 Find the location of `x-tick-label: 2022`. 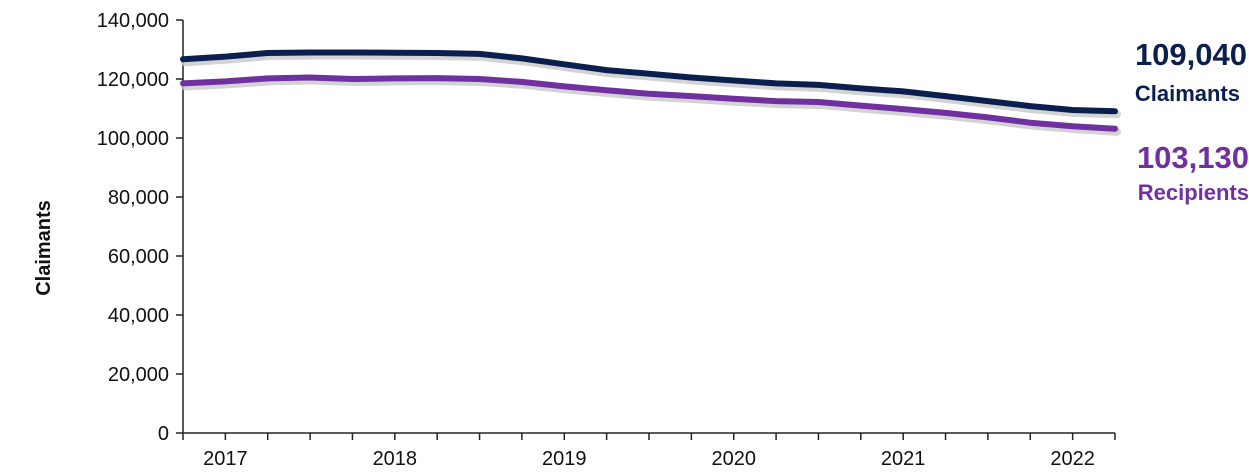

x-tick-label: 2022 is located at coordinates (1072, 459).